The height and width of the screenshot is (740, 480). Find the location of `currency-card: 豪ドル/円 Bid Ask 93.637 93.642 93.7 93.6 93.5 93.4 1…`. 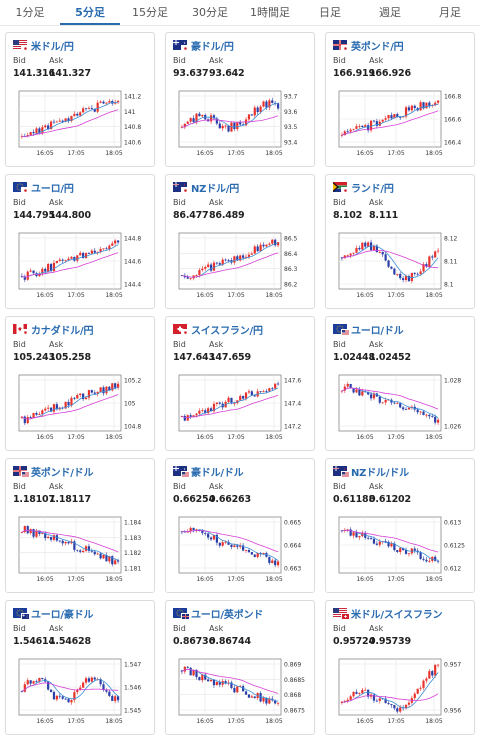

currency-card: 豪ドル/円 Bid Ask 93.637 93.642 93.7 93.6 93.5 93.4 1… is located at coordinates (240, 99).